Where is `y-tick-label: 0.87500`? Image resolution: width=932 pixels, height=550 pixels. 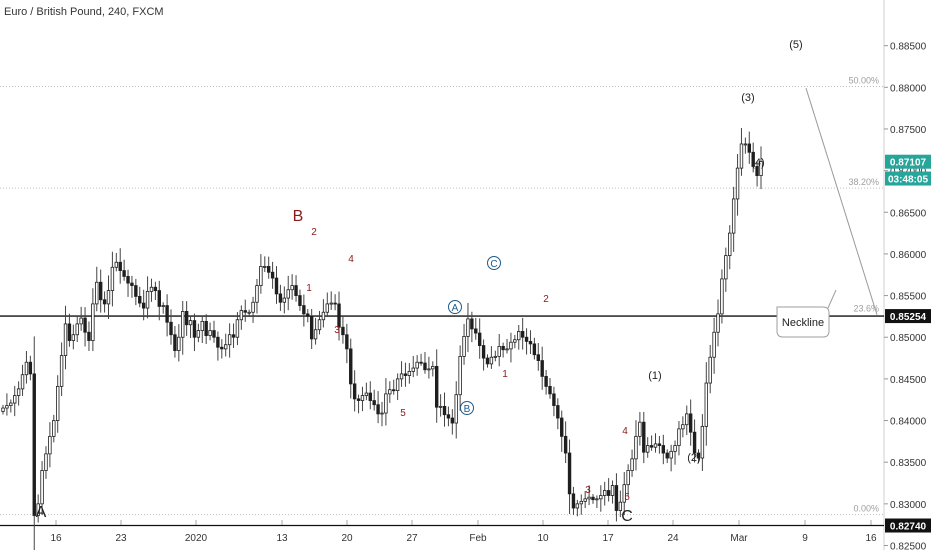 y-tick-label: 0.87500 is located at coordinates (908, 130).